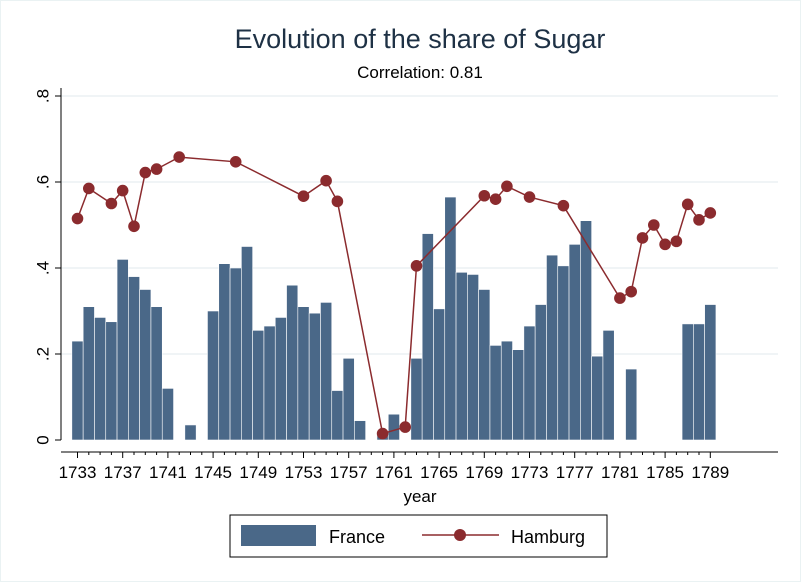  Describe the element at coordinates (575, 472) in the screenshot. I see `x-tick-label-1777: 1777` at that location.